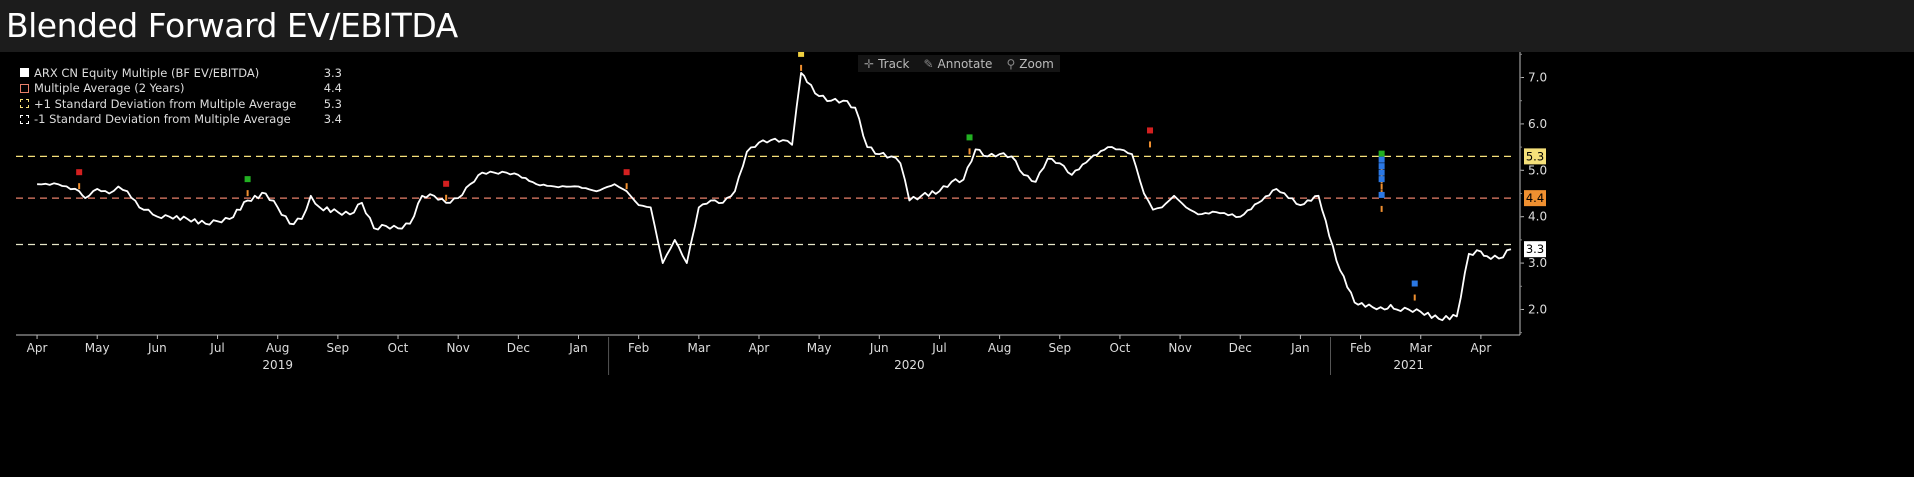 The image size is (1914, 477). What do you see at coordinates (332, 88) in the screenshot?
I see `legend-value: 4.4` at bounding box center [332, 88].